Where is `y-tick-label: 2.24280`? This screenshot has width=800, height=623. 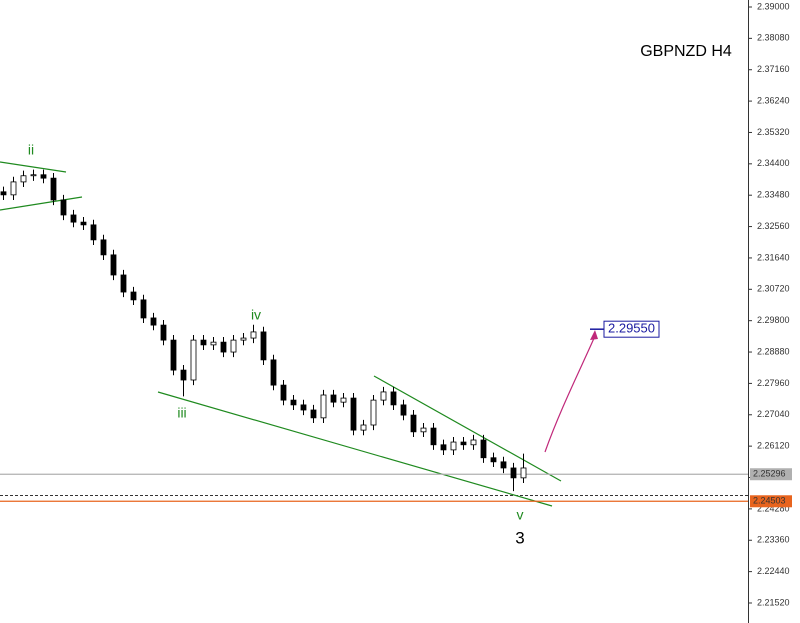
y-tick-label: 2.24280 is located at coordinates (773, 508).